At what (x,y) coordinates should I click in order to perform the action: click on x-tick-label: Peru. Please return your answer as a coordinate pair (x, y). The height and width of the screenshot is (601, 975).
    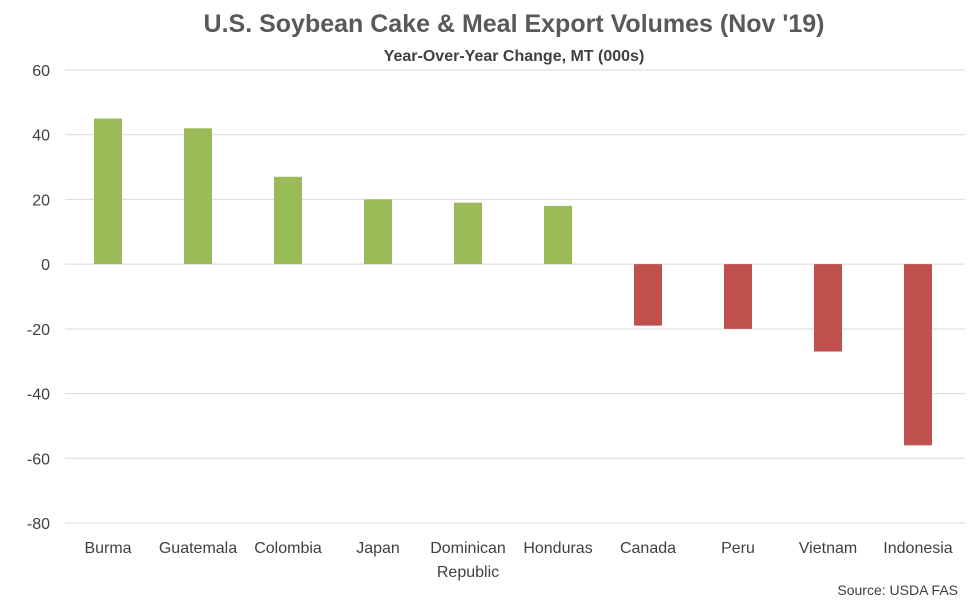
    Looking at the image, I should click on (738, 548).